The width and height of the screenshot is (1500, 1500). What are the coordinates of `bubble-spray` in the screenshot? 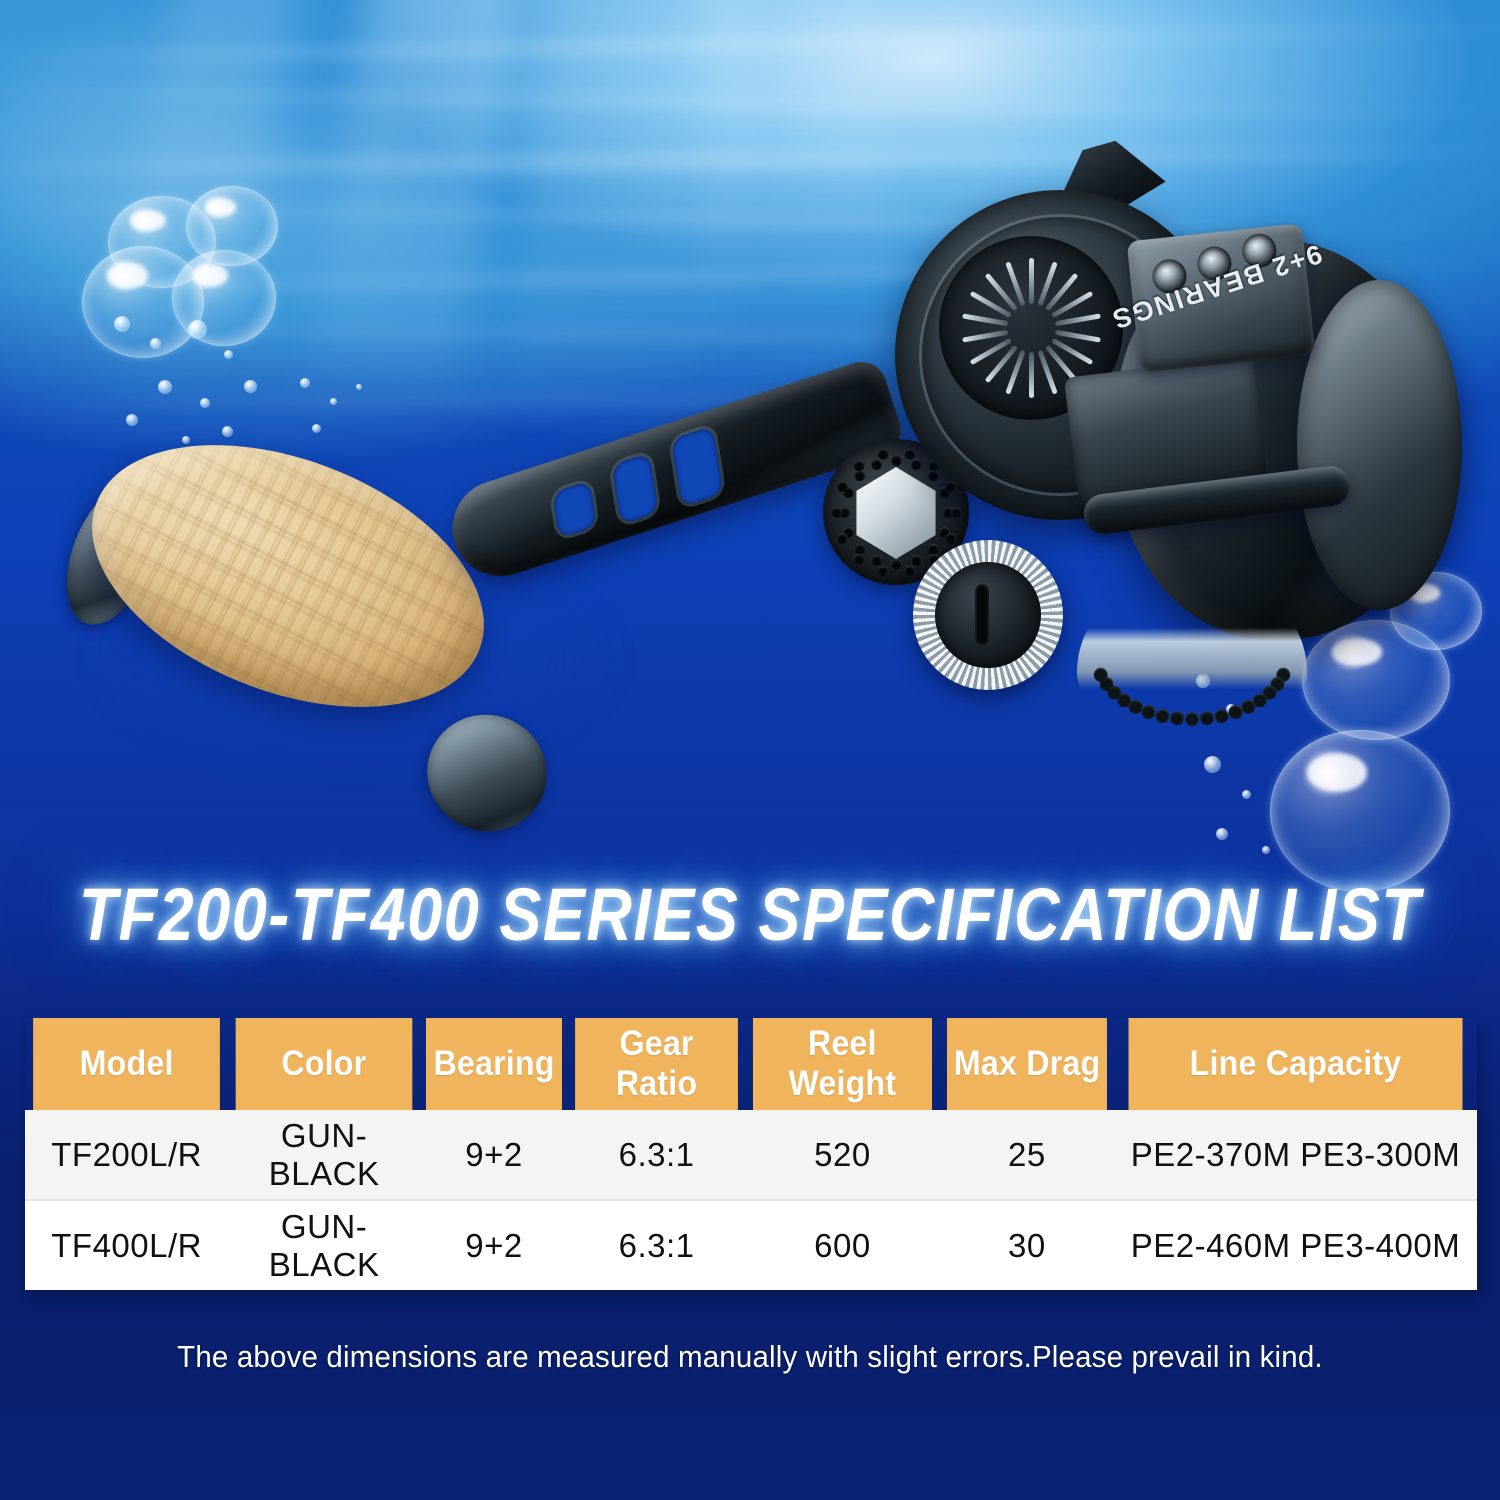 It's located at (206, 390).